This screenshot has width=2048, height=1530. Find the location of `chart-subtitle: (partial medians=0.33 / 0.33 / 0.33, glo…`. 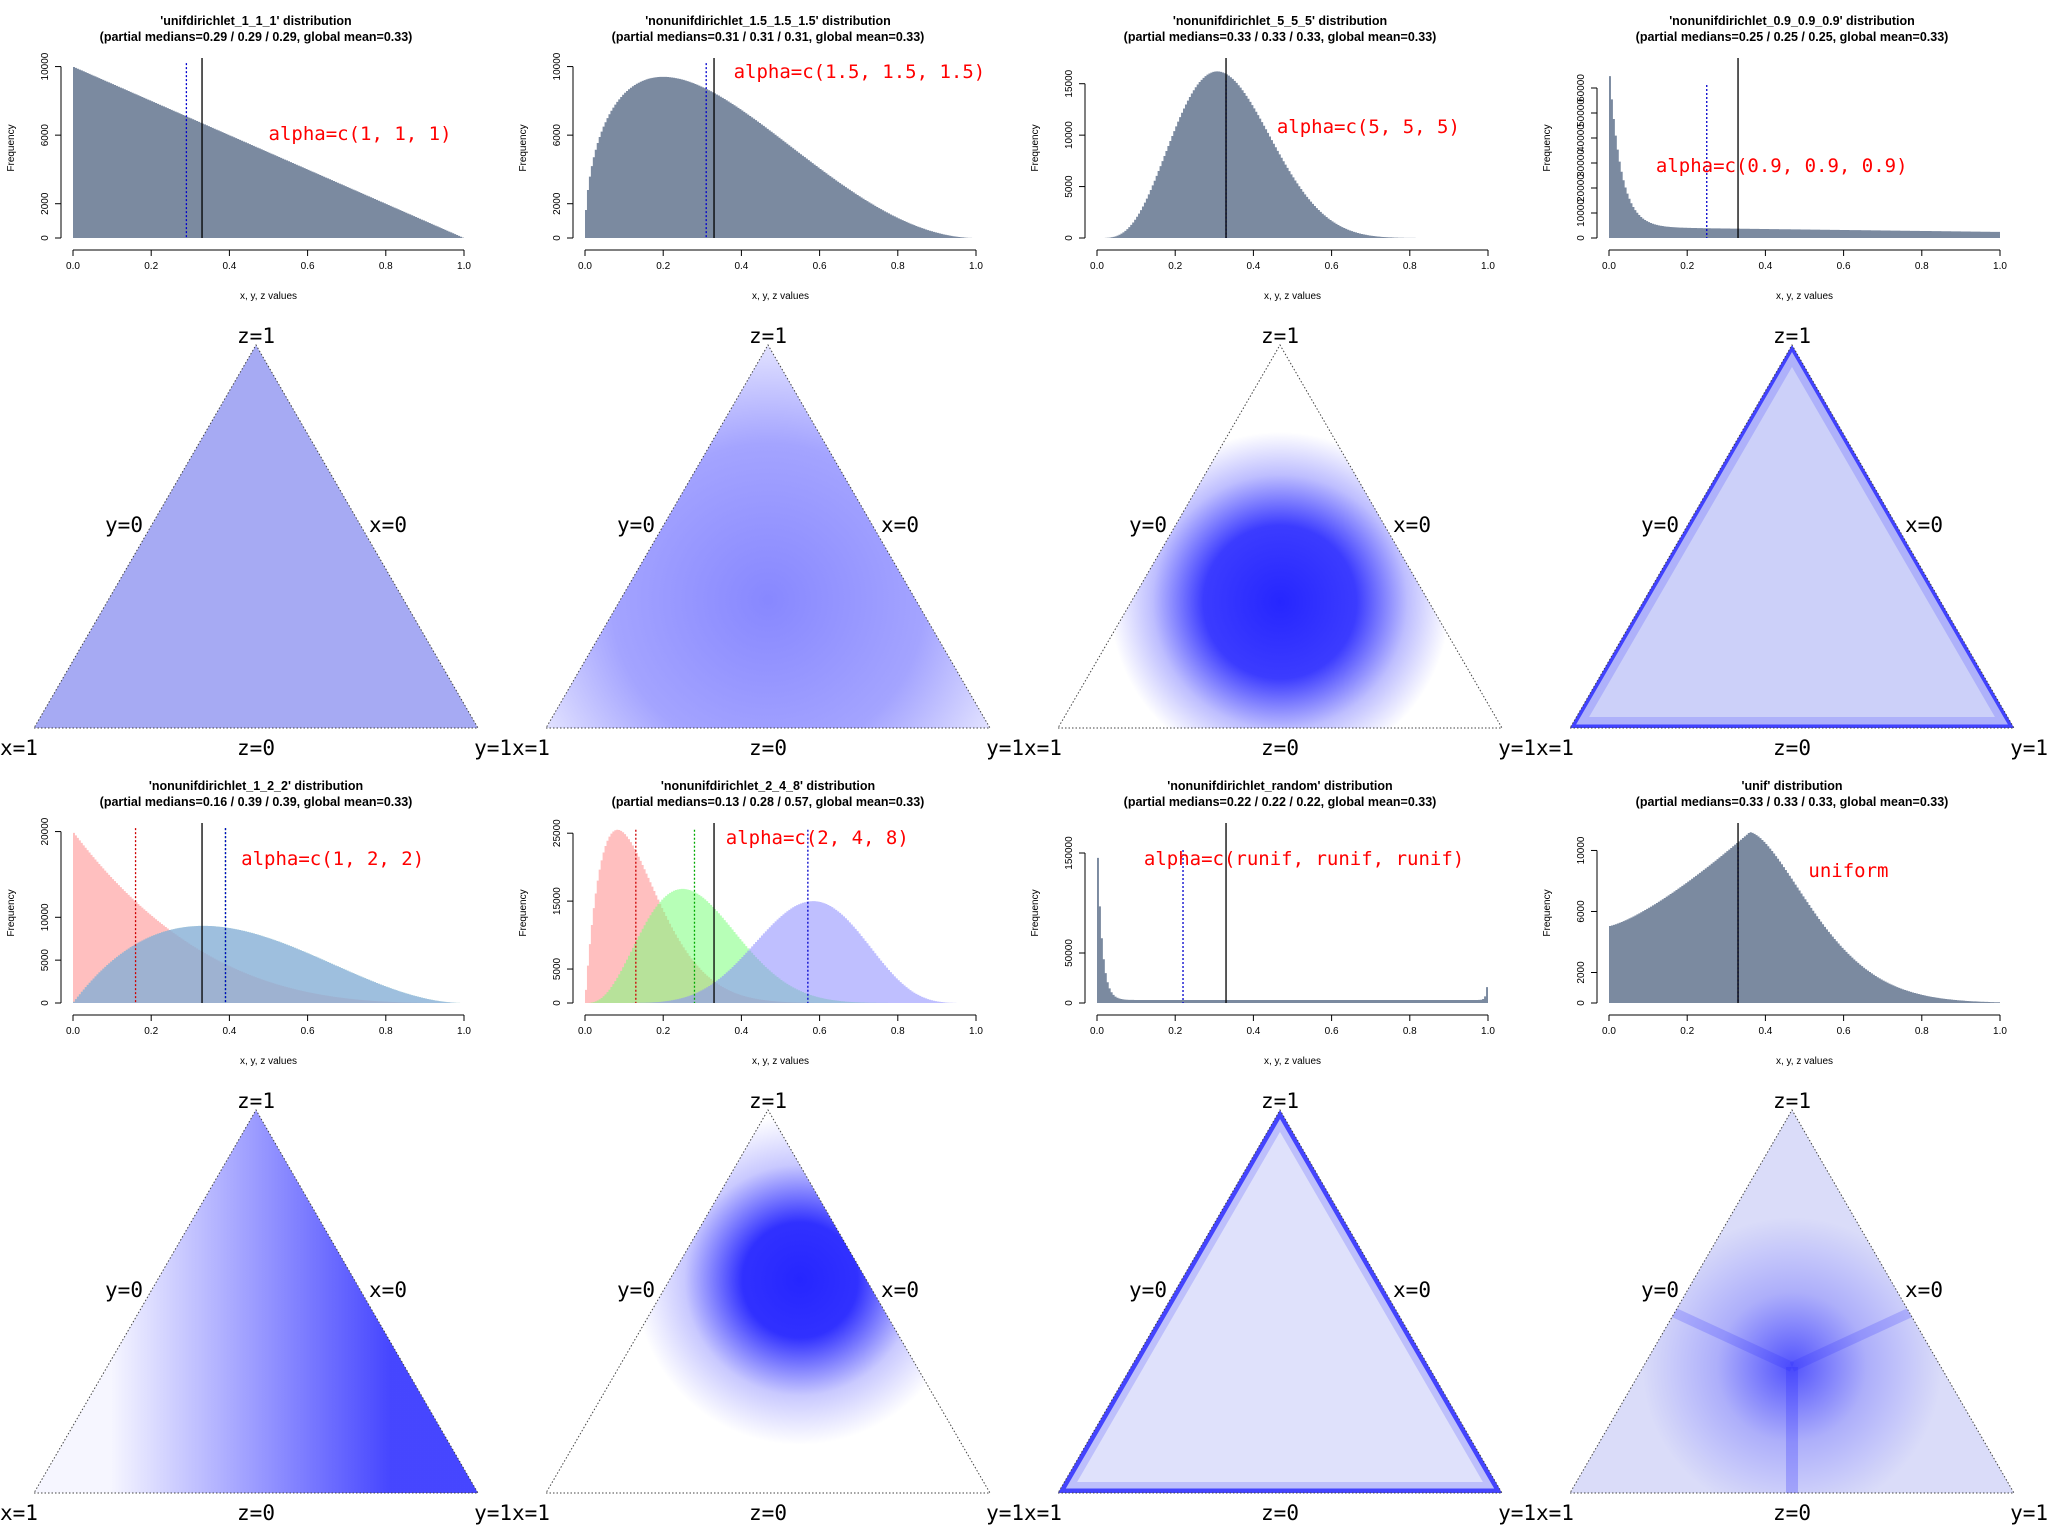

chart-subtitle: (partial medians=0.33 / 0.33 / 0.33, glo… is located at coordinates (1280, 37).